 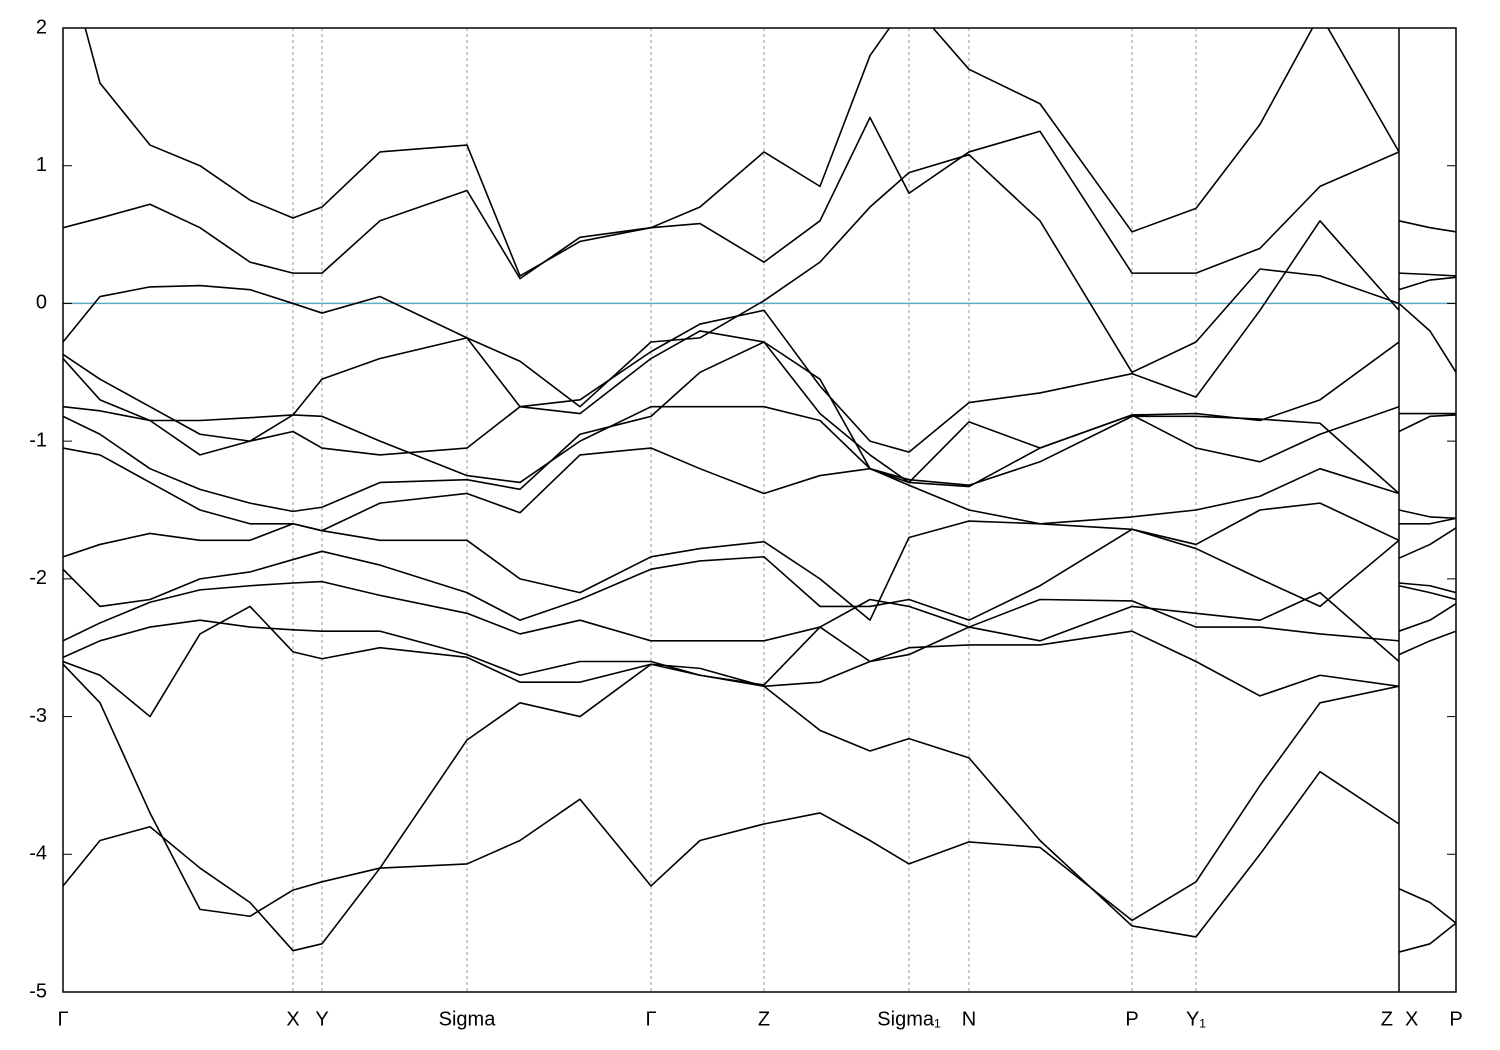 I want to click on x-tick-label: N, so click(x=969, y=1019).